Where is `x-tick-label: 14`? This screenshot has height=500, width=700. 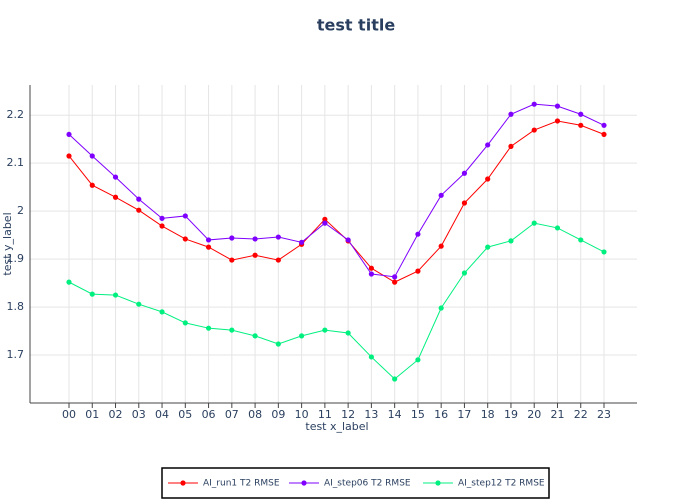
x-tick-label: 14 is located at coordinates (395, 414).